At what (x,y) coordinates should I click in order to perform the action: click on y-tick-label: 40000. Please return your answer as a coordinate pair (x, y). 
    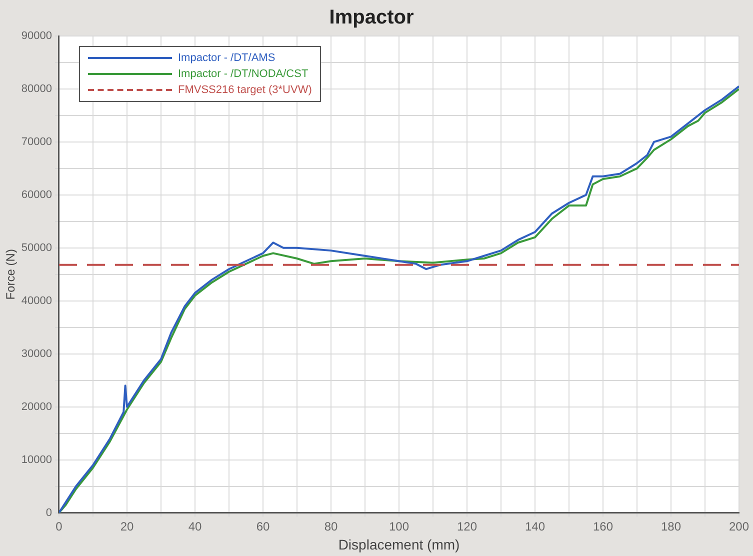
    Looking at the image, I should click on (36, 300).